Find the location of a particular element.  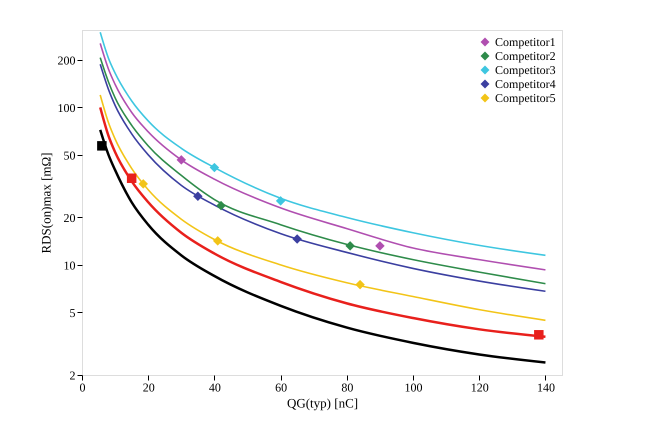

y-tick-label: 50 is located at coordinates (70, 155).